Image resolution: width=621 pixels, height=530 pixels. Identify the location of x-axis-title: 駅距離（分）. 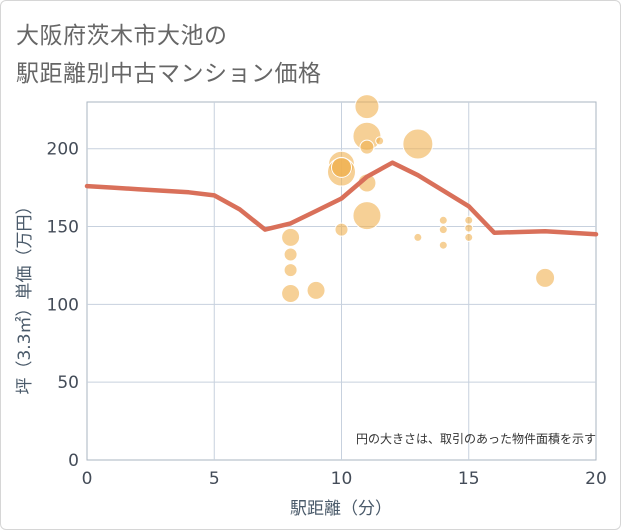
(341, 509).